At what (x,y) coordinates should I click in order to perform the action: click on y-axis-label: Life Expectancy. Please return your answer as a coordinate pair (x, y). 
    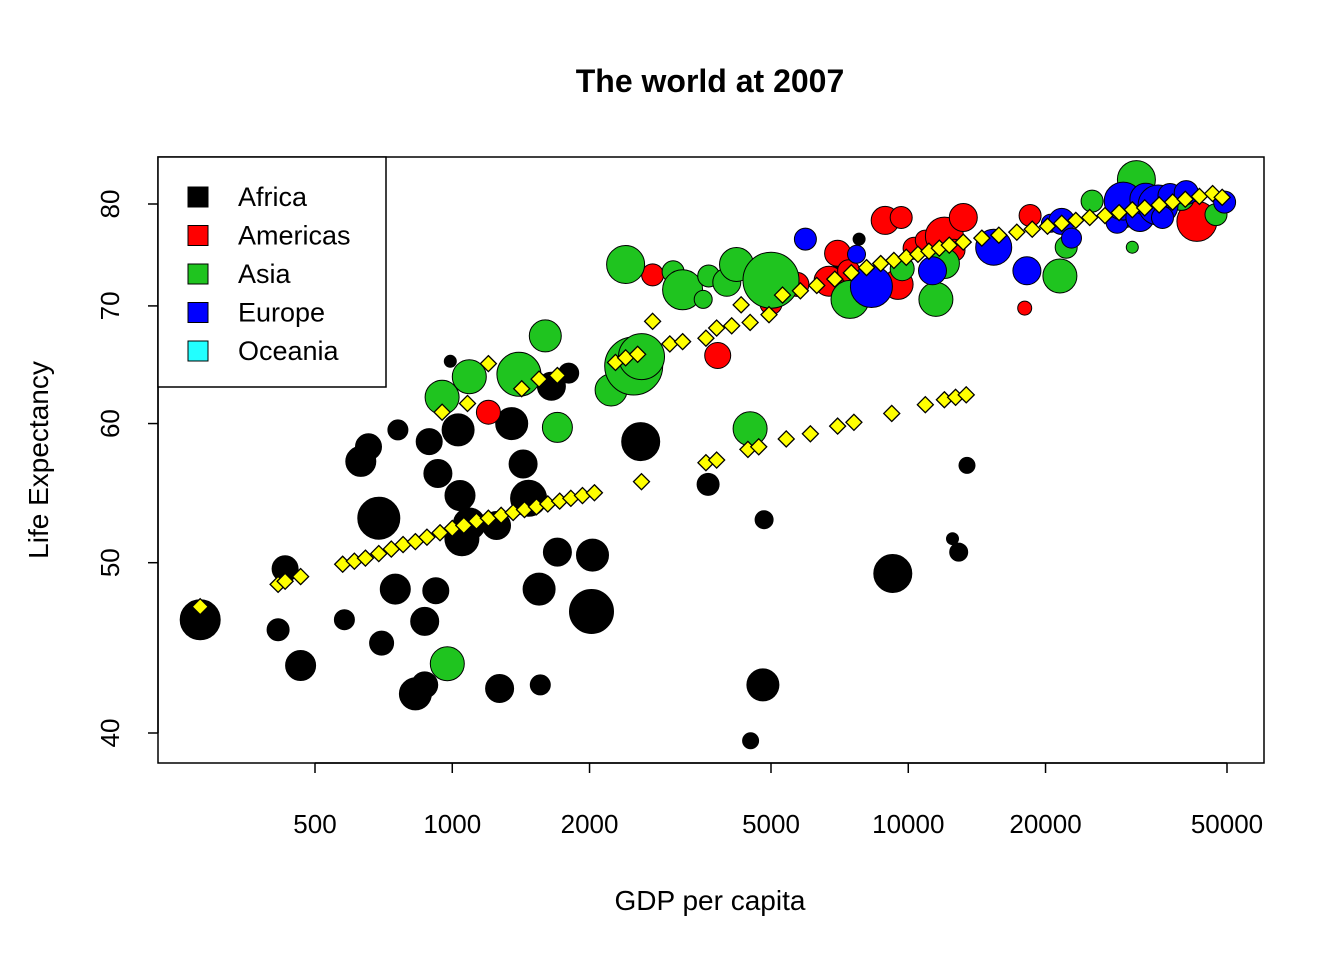
    Looking at the image, I should click on (38, 460).